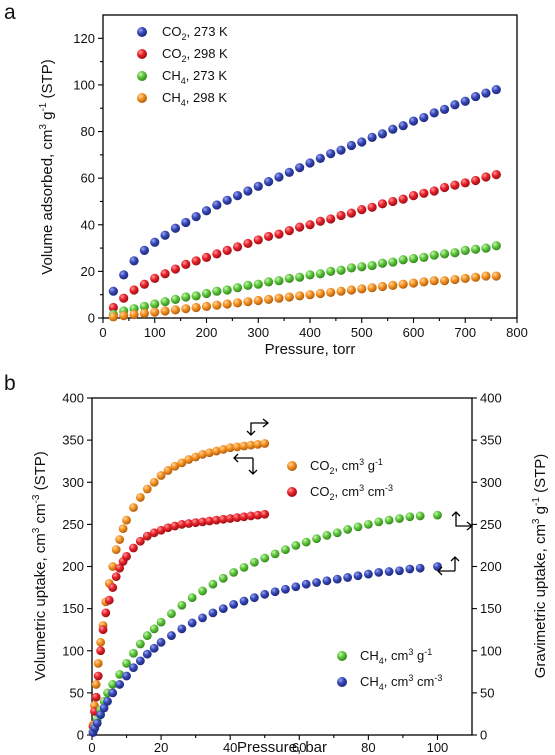 The height and width of the screenshot is (755, 555). Describe the element at coordinates (88, 178) in the screenshot. I see `panel-a-y-tick-label: 60` at that location.